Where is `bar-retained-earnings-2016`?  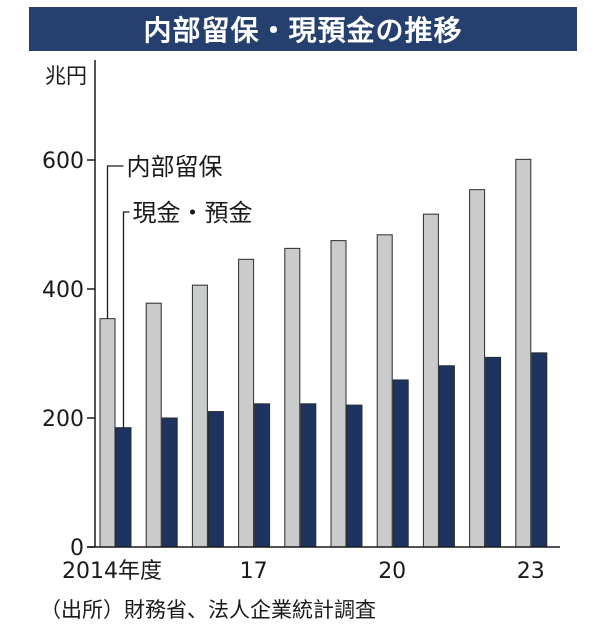
bar-retained-earnings-2016 is located at coordinates (199, 416).